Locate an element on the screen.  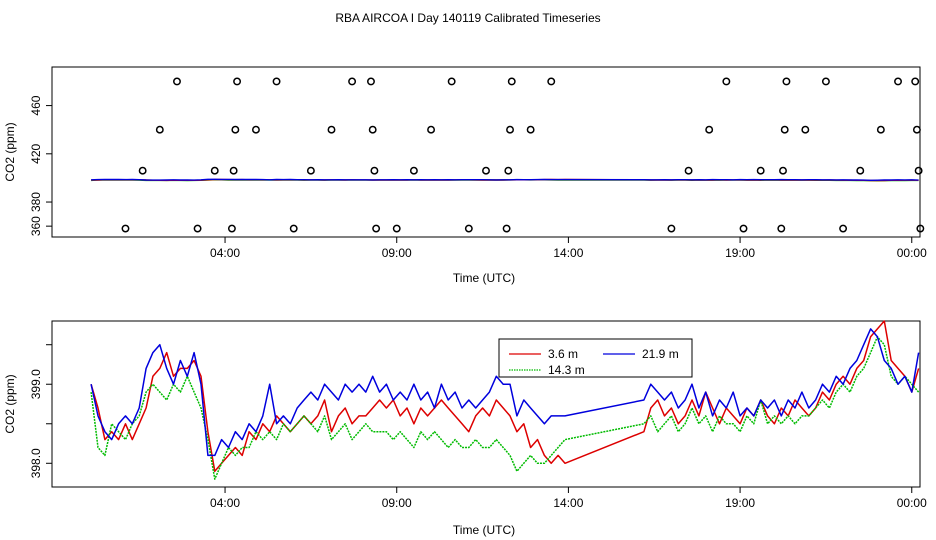
top-panel-y-tick-label-2: 420 is located at coordinates (36, 153).